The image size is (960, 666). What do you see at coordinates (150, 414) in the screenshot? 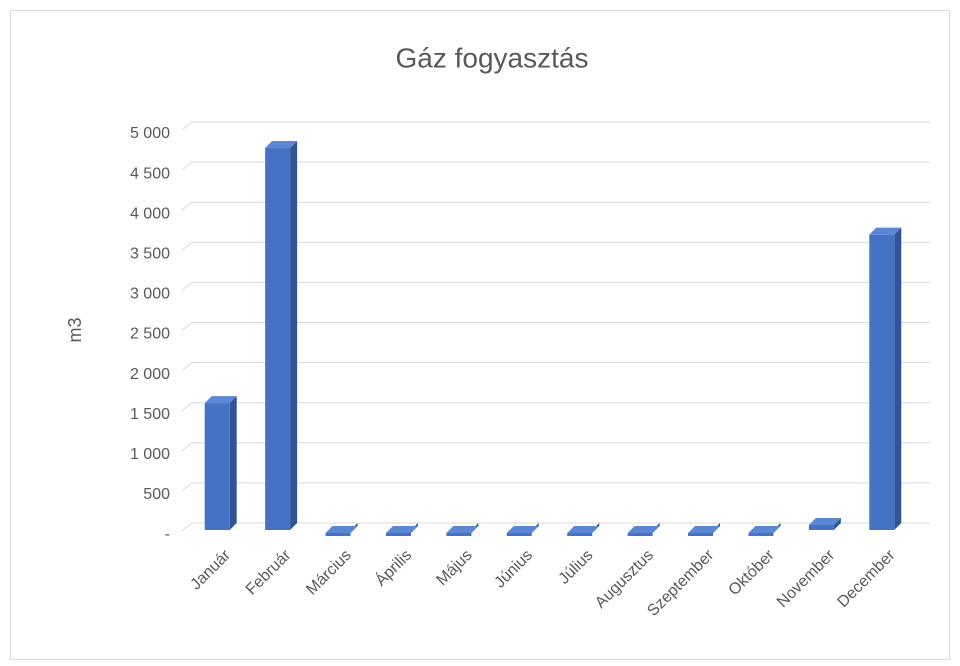
I see `y-tick-label: 1 500` at bounding box center [150, 414].